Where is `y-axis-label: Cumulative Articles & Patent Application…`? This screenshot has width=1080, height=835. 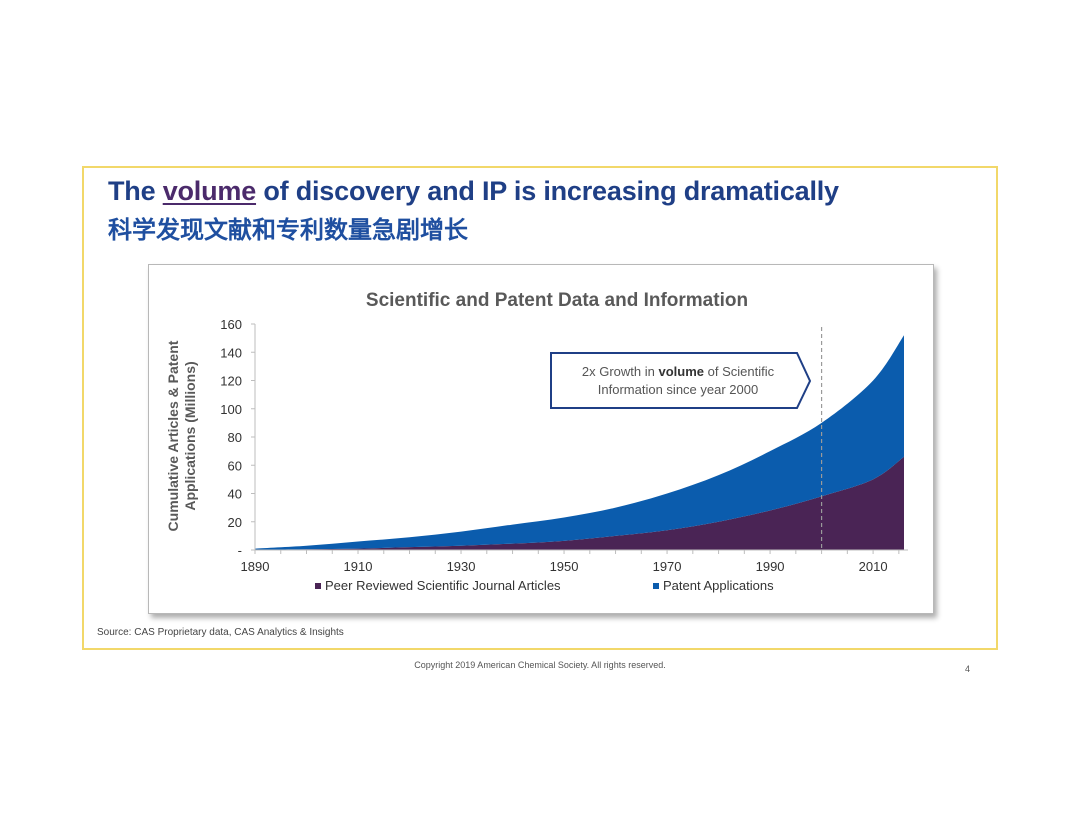
y-axis-label: Cumulative Articles & Patent Application… is located at coordinates (181, 435).